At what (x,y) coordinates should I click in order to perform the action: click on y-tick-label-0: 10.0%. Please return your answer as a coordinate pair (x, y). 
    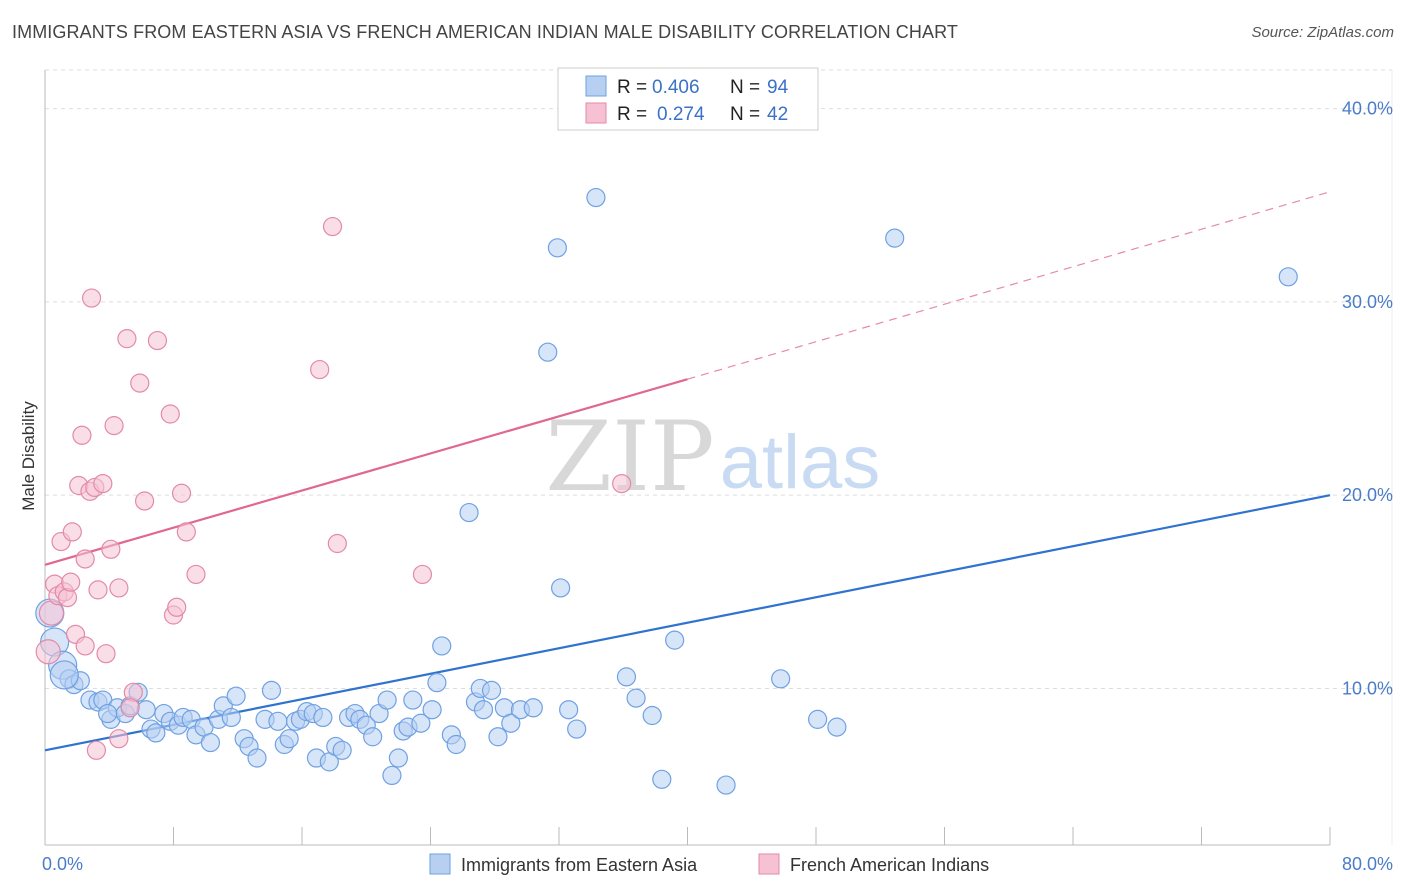
    Looking at the image, I should click on (1367, 688).